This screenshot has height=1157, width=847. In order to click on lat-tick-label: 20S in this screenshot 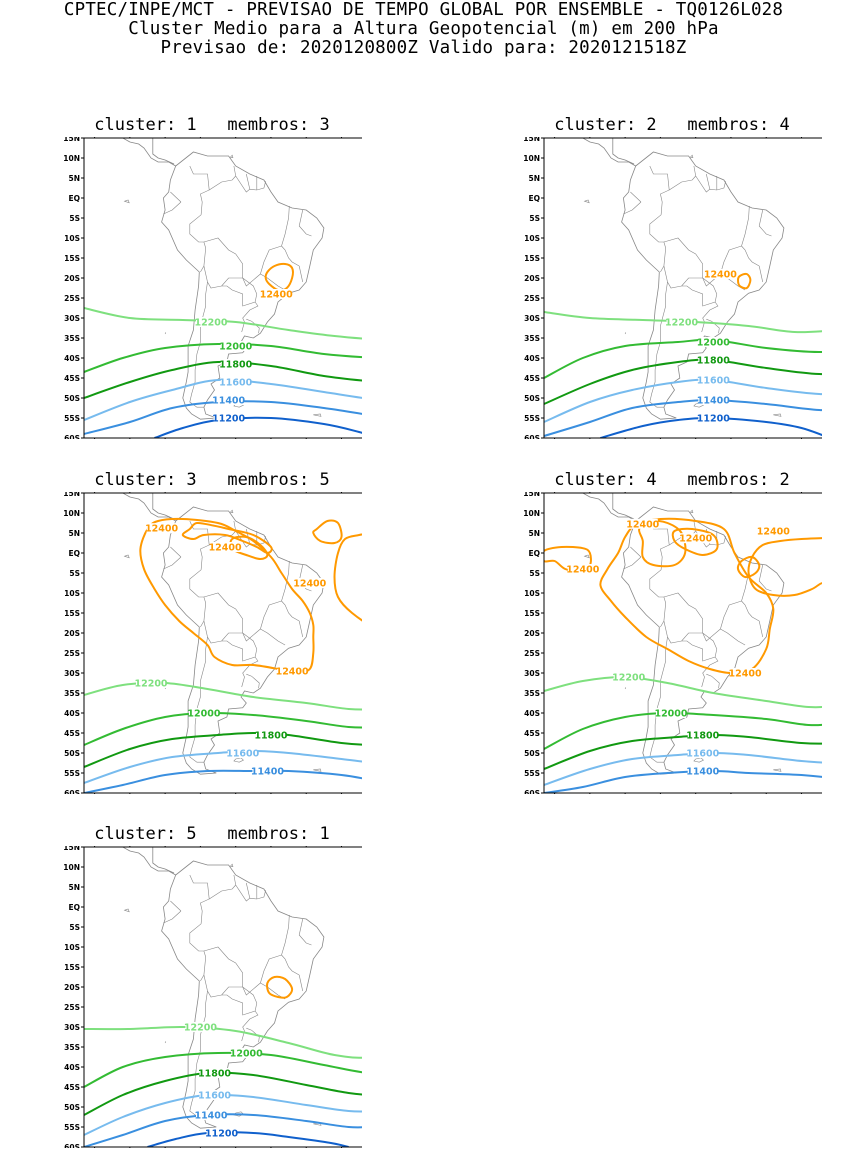, I will do `click(72, 278)`.